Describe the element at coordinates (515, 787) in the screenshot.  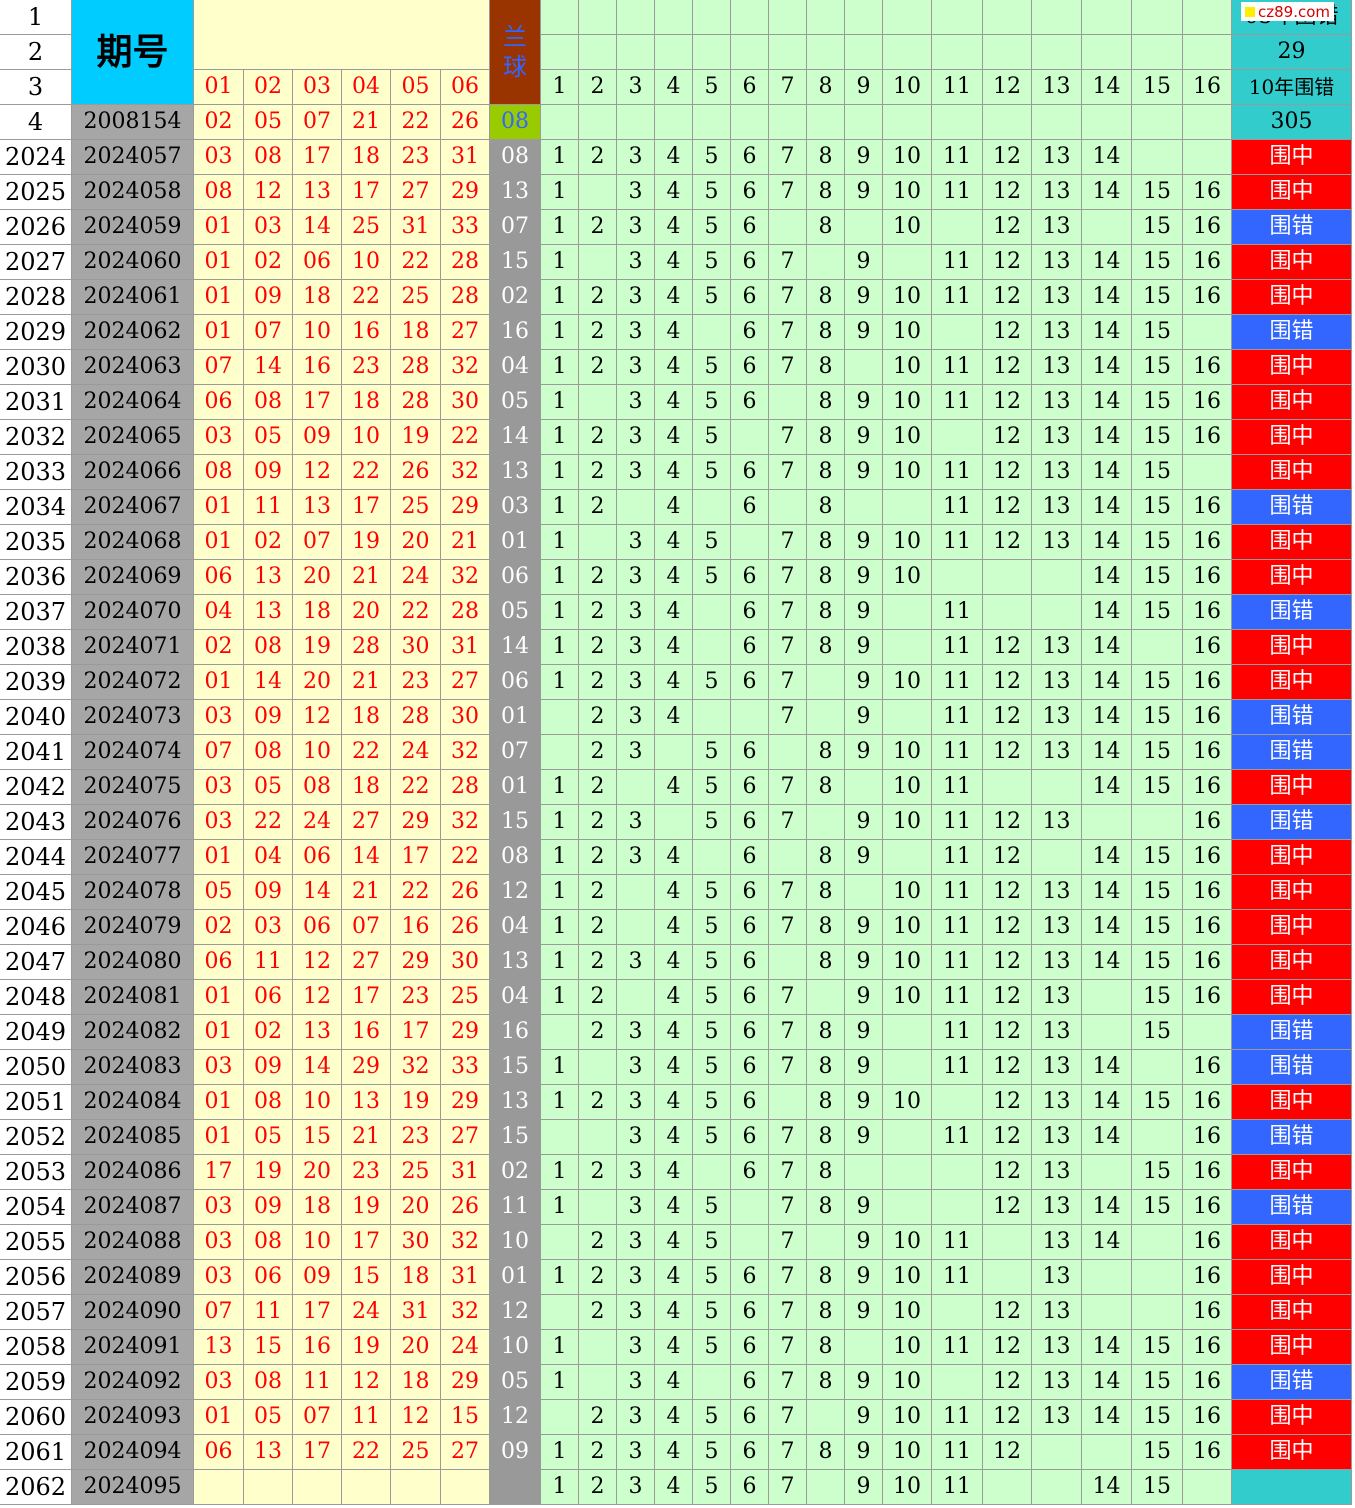
I see `blue-ball-cell: 01` at that location.